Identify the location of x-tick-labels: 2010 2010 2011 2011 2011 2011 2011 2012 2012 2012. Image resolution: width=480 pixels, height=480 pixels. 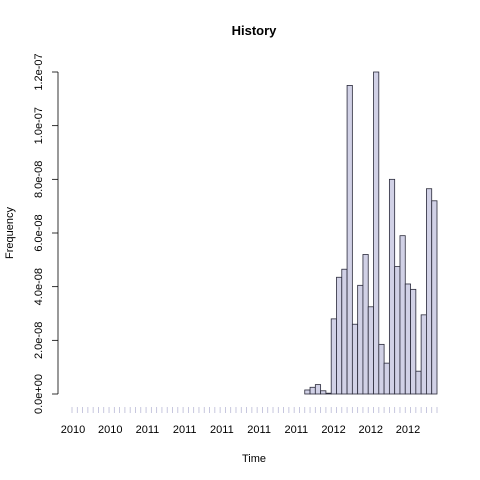
(240, 430).